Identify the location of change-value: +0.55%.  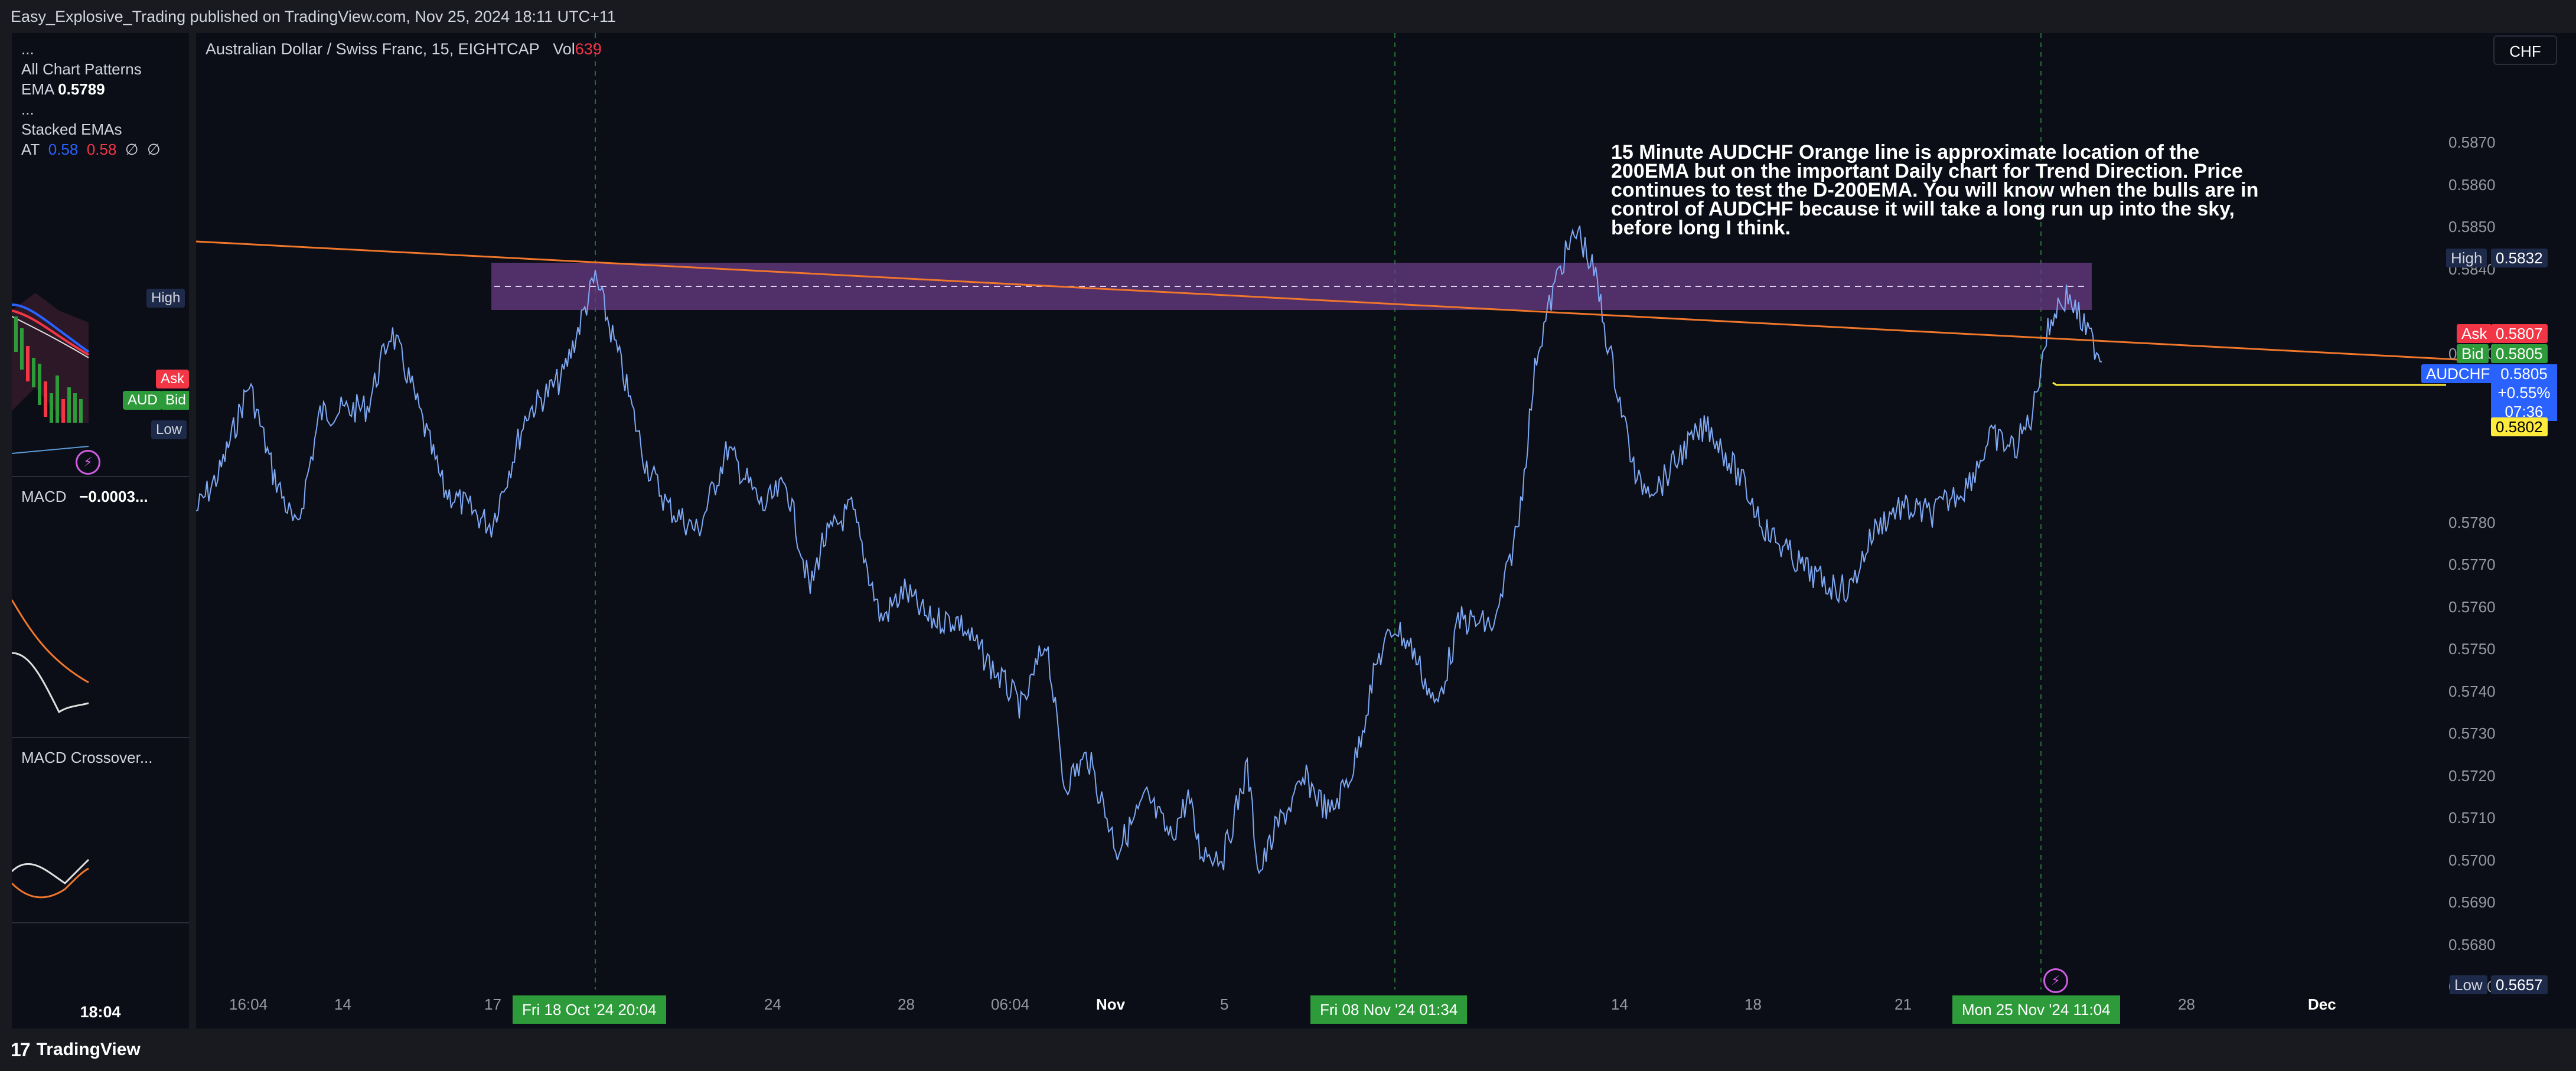
(2524, 392).